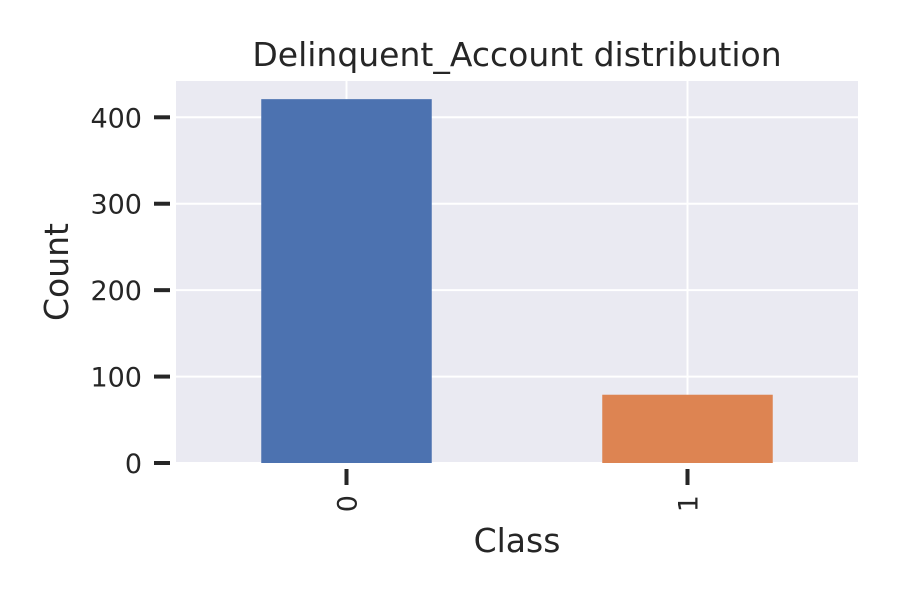  What do you see at coordinates (348, 503) in the screenshot?
I see `x-tick-label: 0` at bounding box center [348, 503].